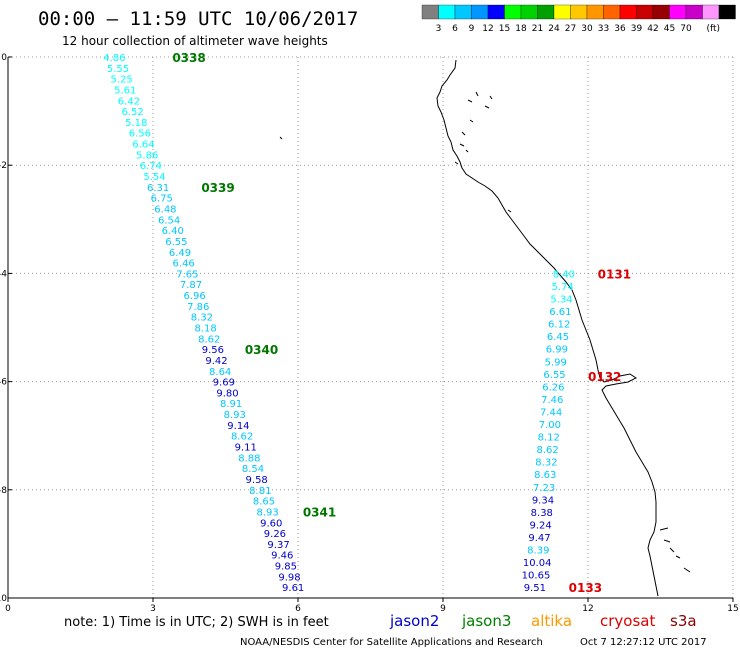  What do you see at coordinates (140, 134) in the screenshot?
I see `wave-height-value: 6.56` at bounding box center [140, 134].